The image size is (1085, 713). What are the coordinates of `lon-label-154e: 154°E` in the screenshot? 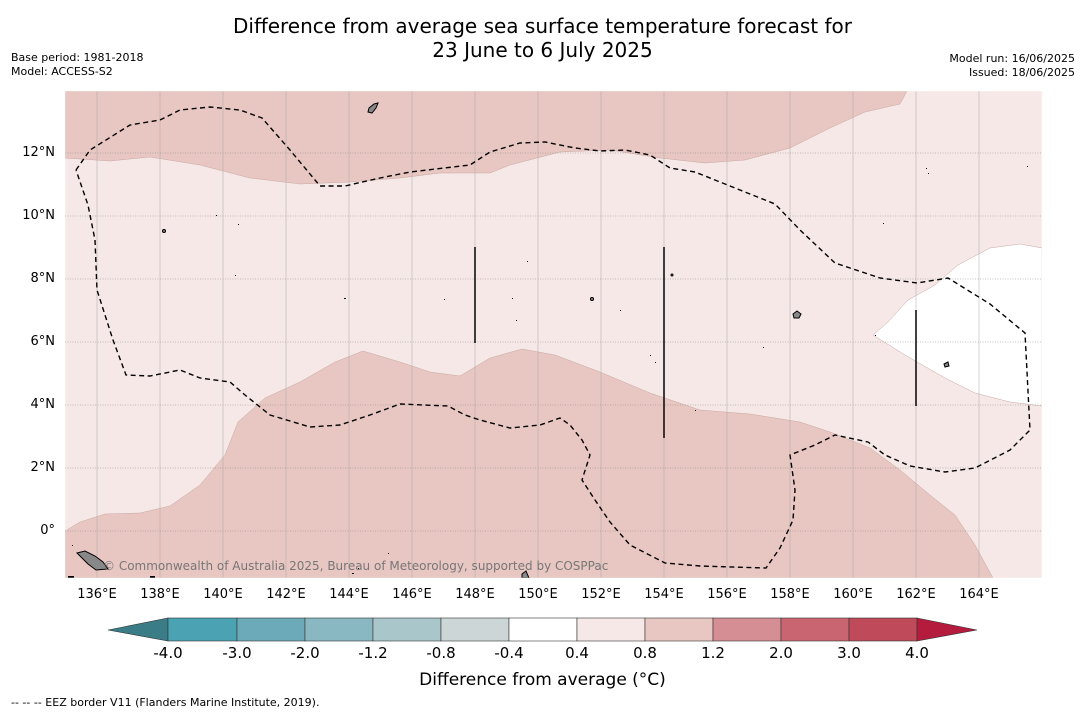 It's located at (664, 594).